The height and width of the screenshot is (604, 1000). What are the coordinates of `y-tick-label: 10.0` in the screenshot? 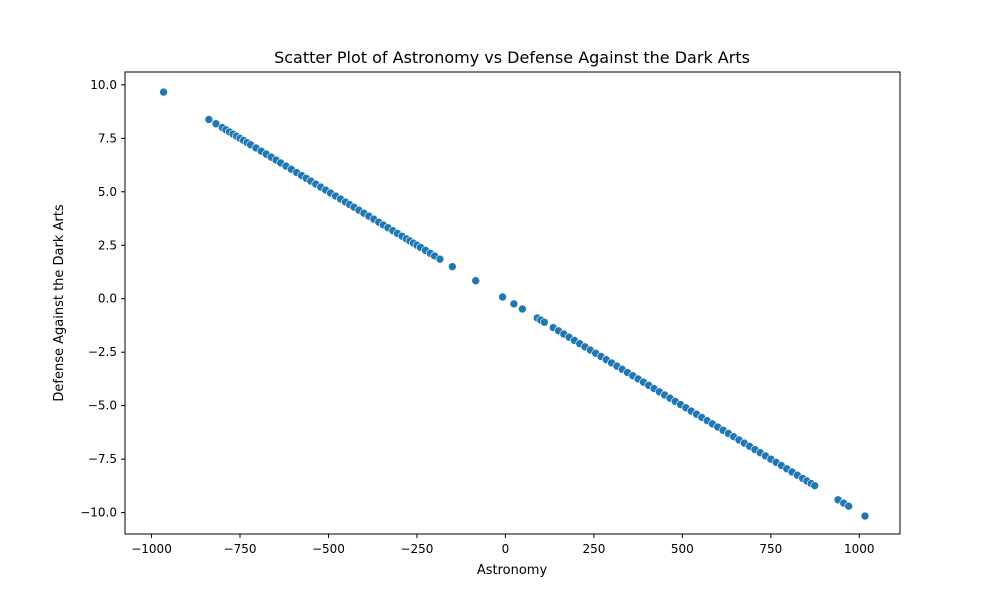 It's located at (103, 85).